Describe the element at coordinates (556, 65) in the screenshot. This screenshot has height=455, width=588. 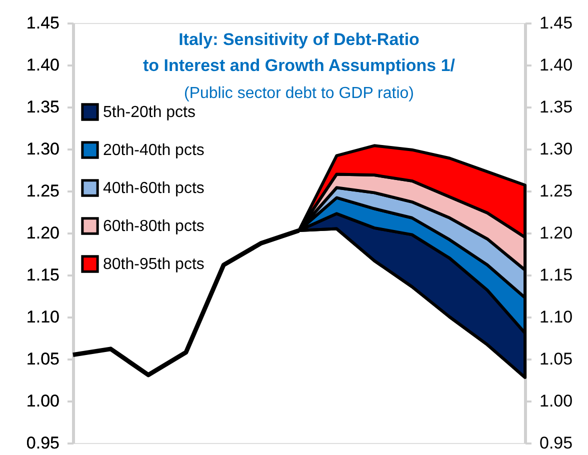
I see `y2-tick-label: 1.40` at that location.